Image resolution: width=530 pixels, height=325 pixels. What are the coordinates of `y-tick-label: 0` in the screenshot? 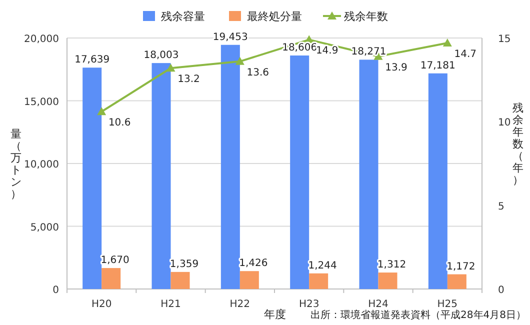 It's located at (55, 290).